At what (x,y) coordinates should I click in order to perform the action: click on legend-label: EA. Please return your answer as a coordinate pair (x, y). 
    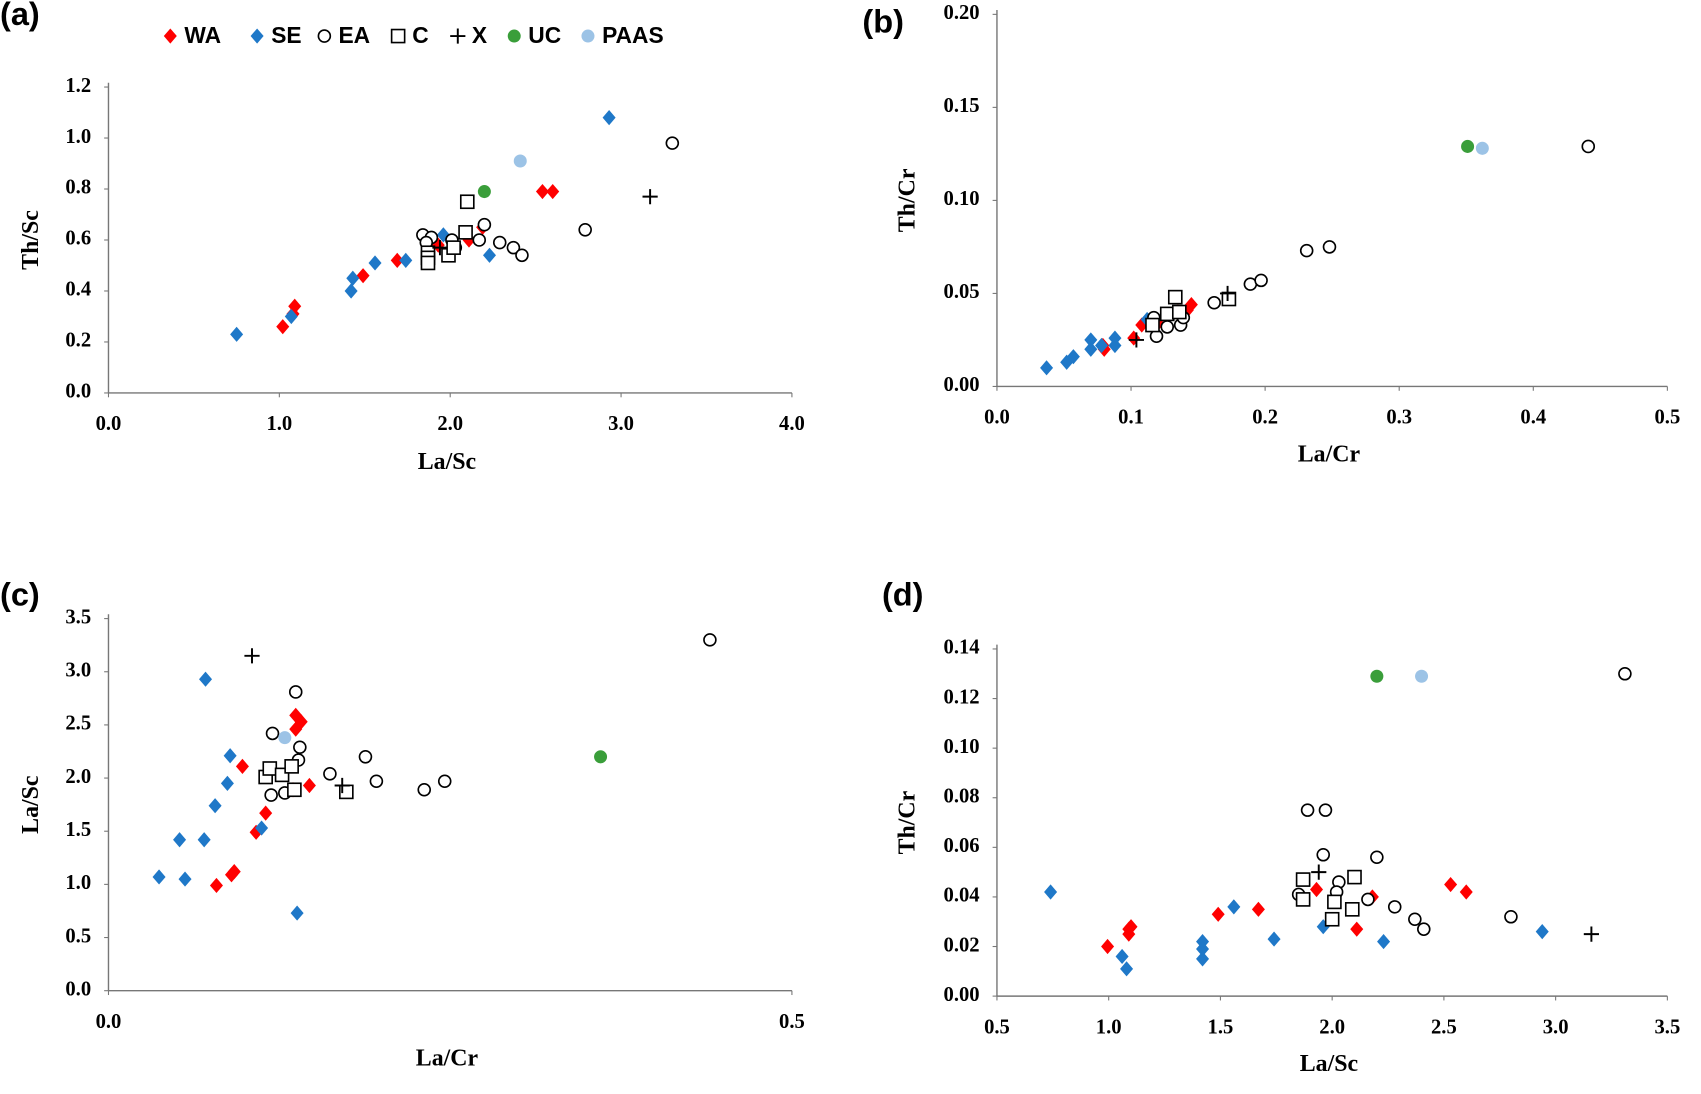
    Looking at the image, I should click on (354, 35).